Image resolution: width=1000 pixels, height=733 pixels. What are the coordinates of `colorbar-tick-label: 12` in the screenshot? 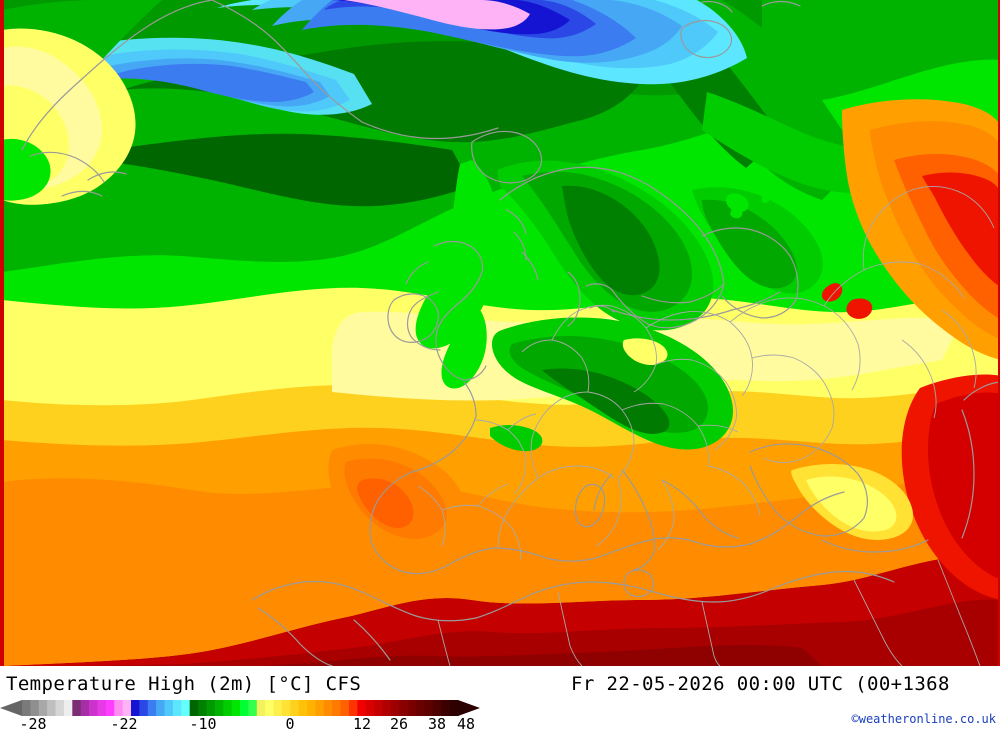 It's located at (362, 724).